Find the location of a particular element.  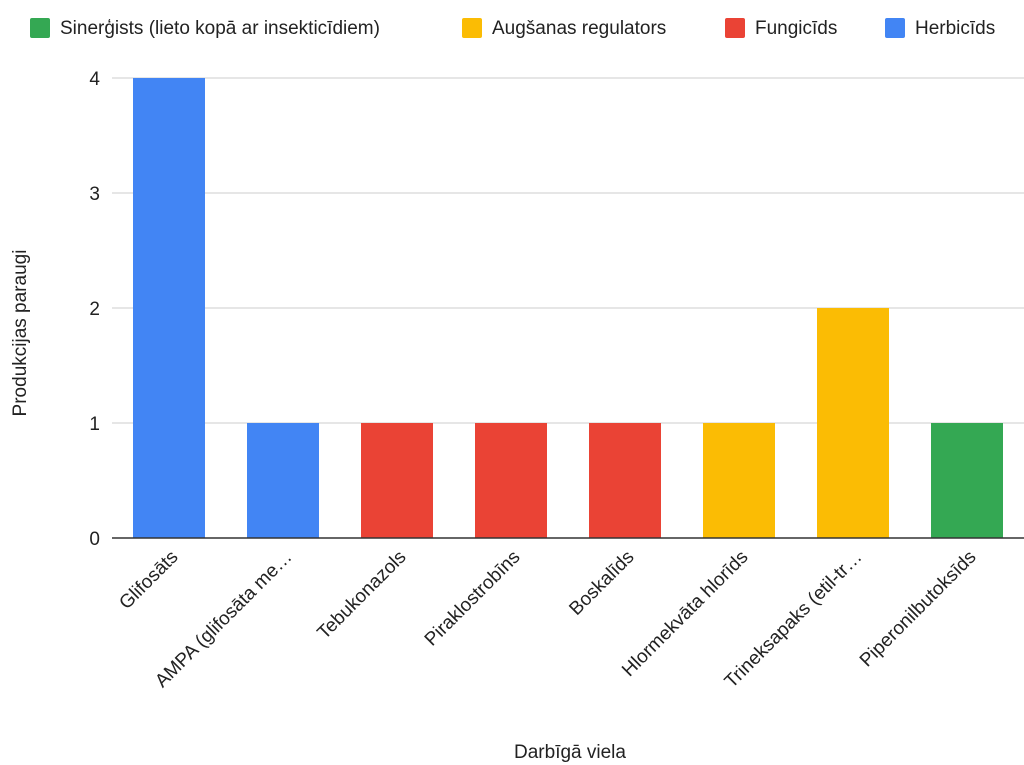

x-tick-label: Boskalīds is located at coordinates (601, 583).